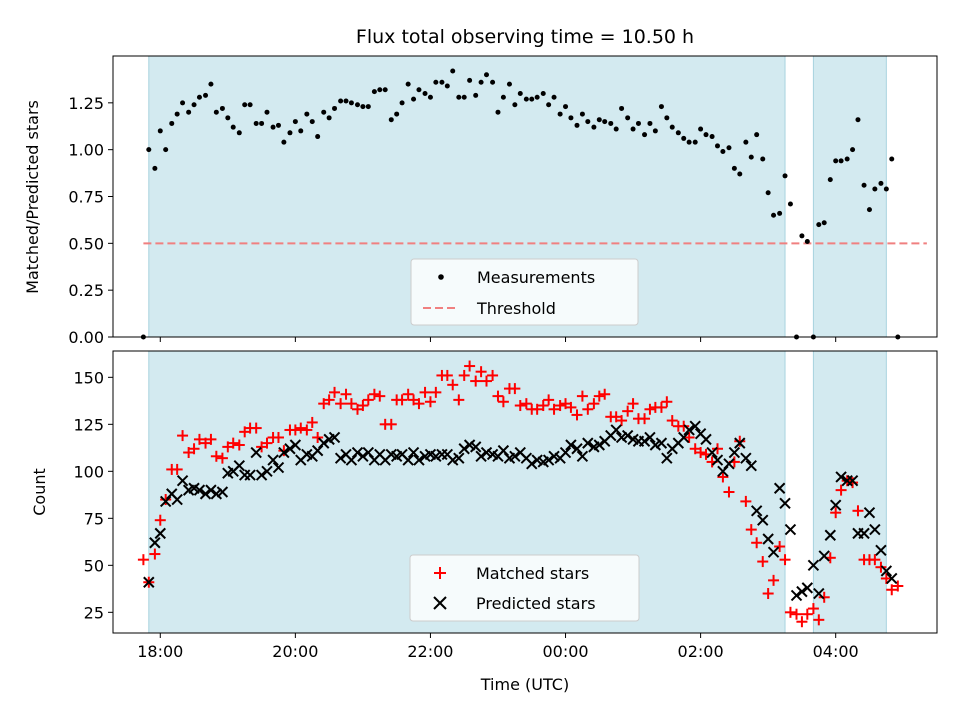 The image size is (960, 720). What do you see at coordinates (86, 337) in the screenshot?
I see `y-tick-label: 0.00` at bounding box center [86, 337].